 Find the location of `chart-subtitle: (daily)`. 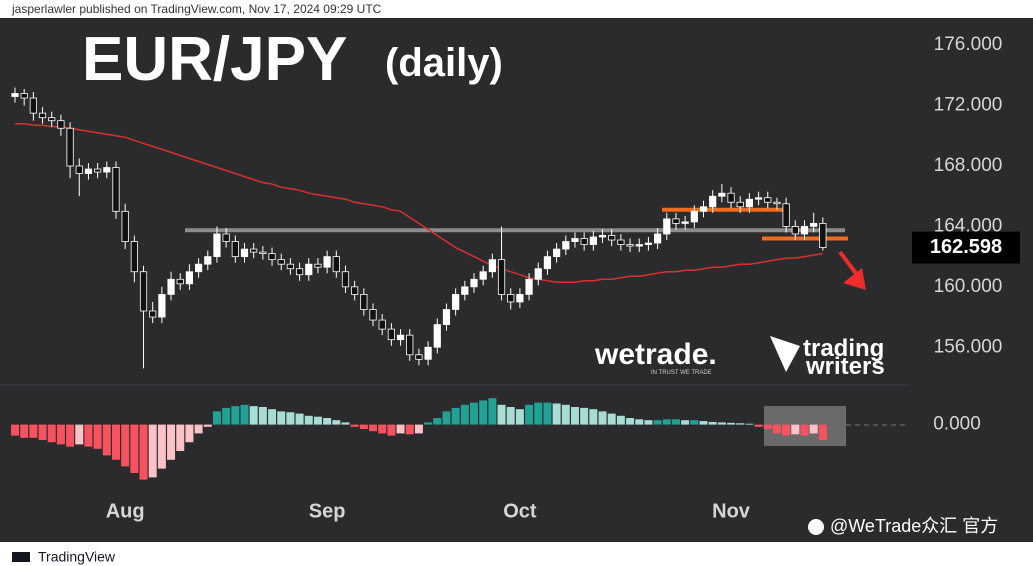

chart-subtitle: (daily) is located at coordinates (444, 63).